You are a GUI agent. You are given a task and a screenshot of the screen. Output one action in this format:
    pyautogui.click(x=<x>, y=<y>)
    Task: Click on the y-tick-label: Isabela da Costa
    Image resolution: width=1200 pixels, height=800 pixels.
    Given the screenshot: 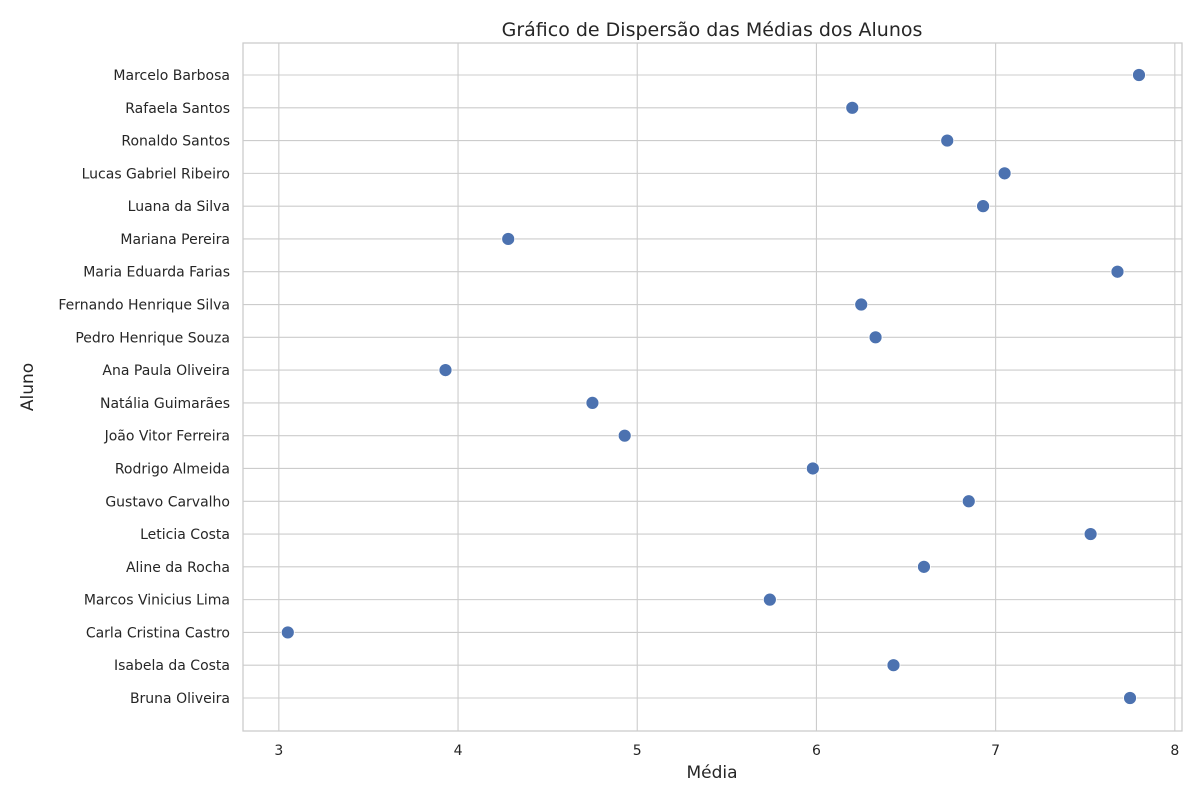 What is the action you would take?
    pyautogui.click(x=172, y=666)
    